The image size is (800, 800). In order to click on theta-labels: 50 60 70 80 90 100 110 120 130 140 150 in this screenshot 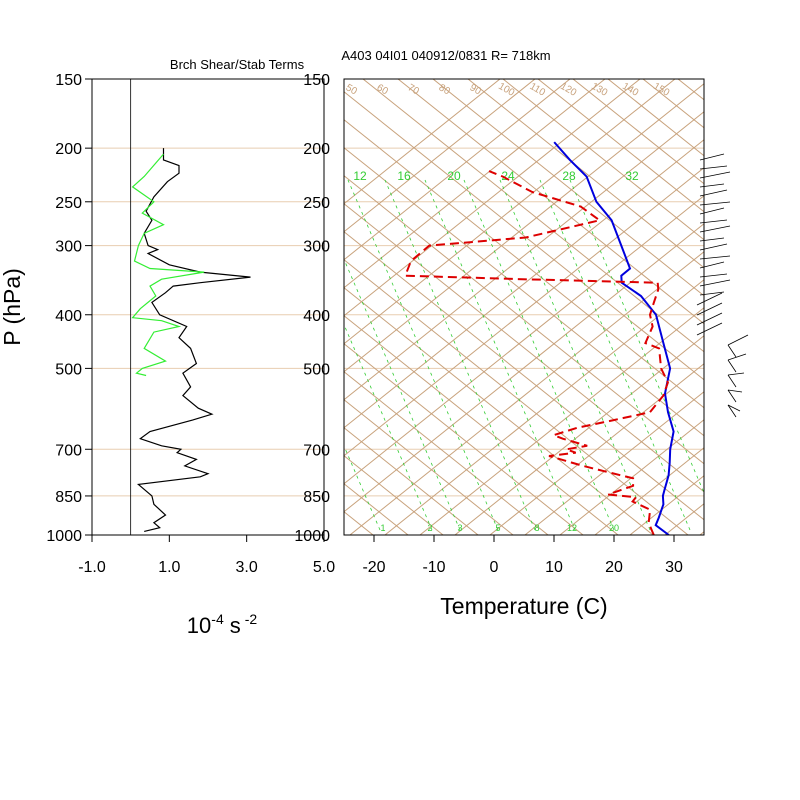, I will do `click(508, 90)`.